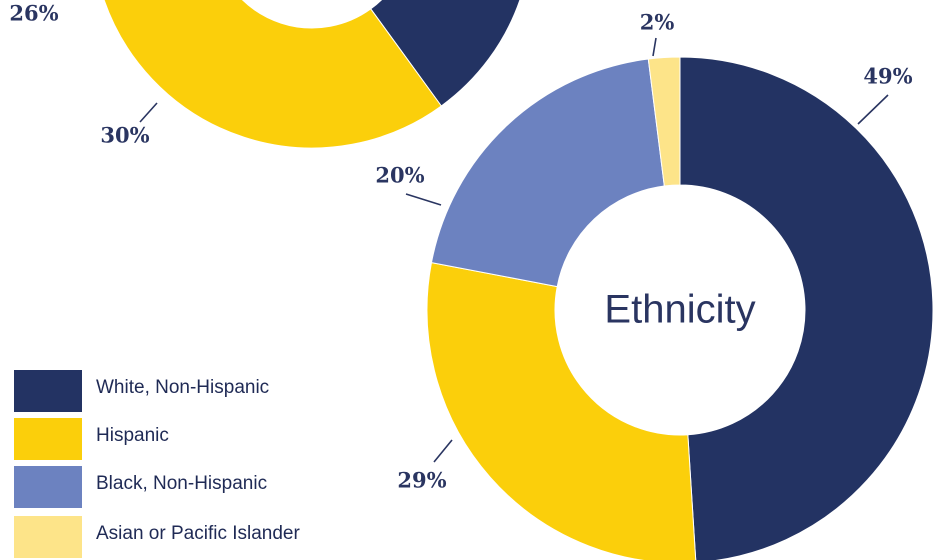 This screenshot has height=560, width=933. What do you see at coordinates (421, 480) in the screenshot?
I see `value-label: 29%` at bounding box center [421, 480].